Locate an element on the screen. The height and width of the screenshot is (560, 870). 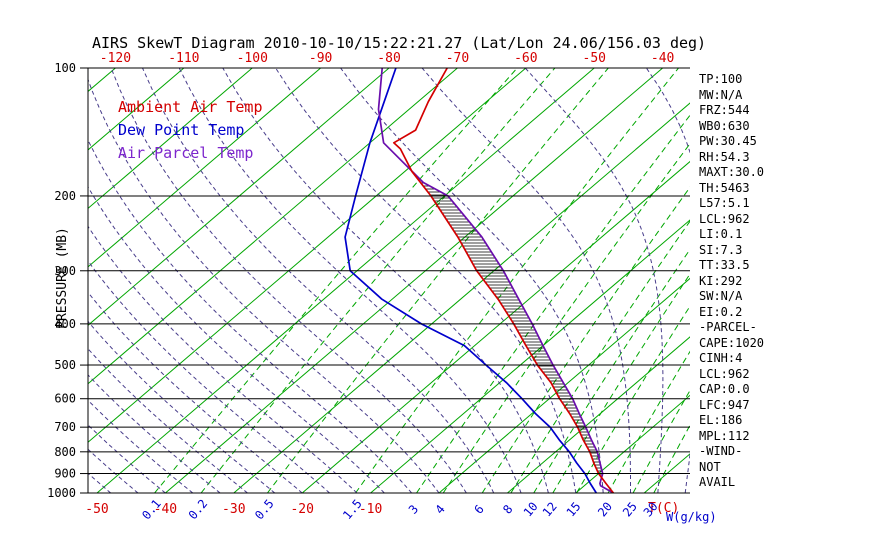
stat-line: MW:N/A is located at coordinates (721, 94).